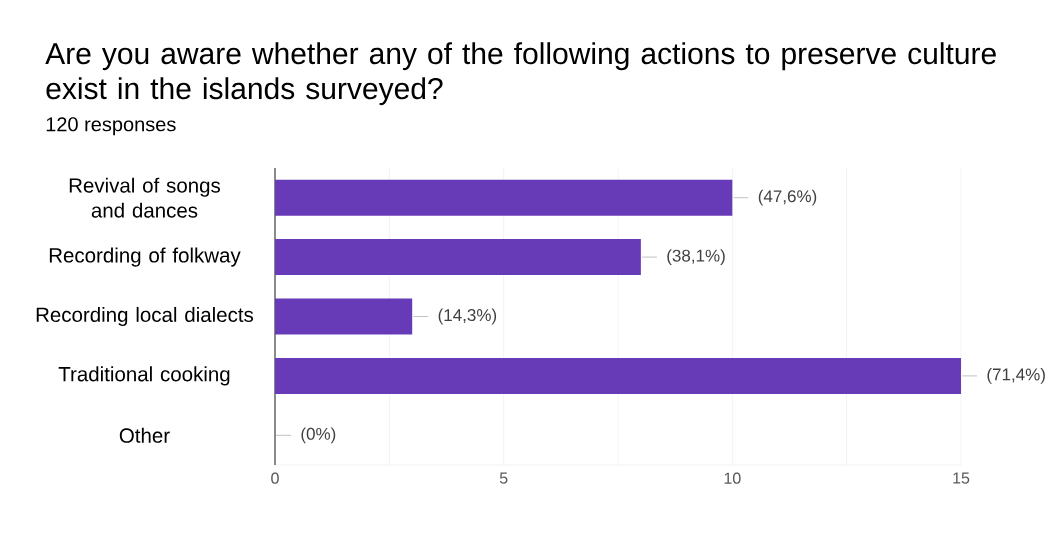 The height and width of the screenshot is (545, 1059). What do you see at coordinates (111, 126) in the screenshot?
I see `text: 120 responses` at bounding box center [111, 126].